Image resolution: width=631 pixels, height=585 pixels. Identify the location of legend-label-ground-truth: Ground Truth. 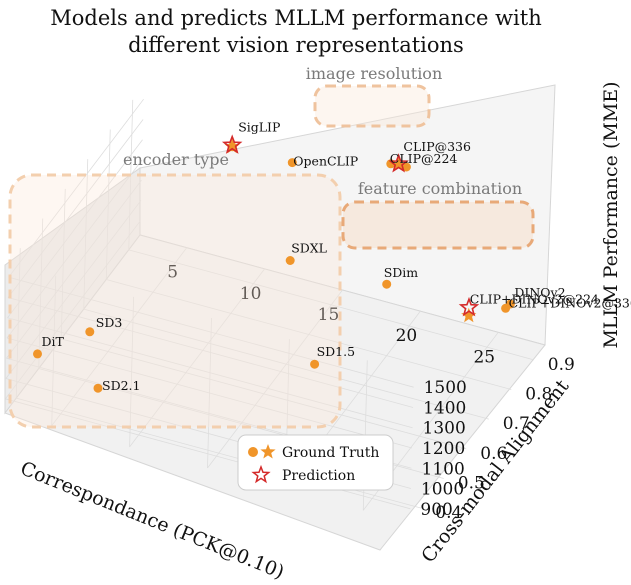
(330, 453).